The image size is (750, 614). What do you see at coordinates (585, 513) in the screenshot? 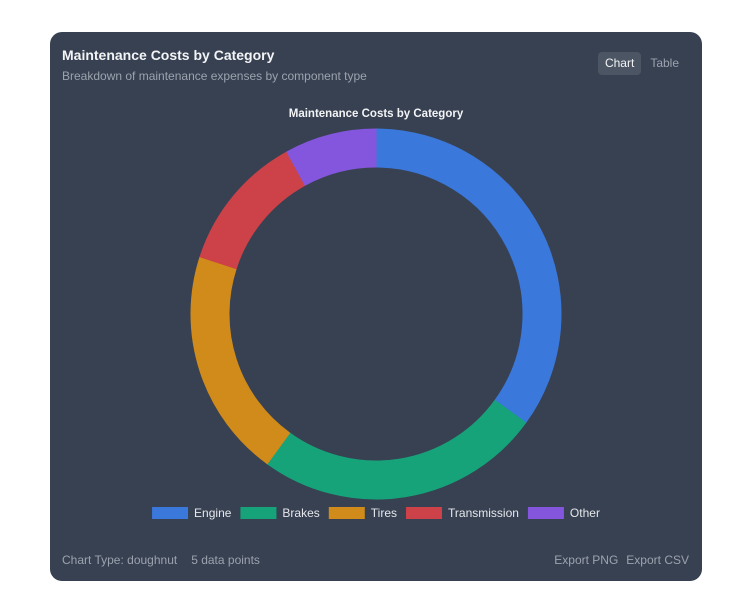
I see `legend-label: Other` at bounding box center [585, 513].